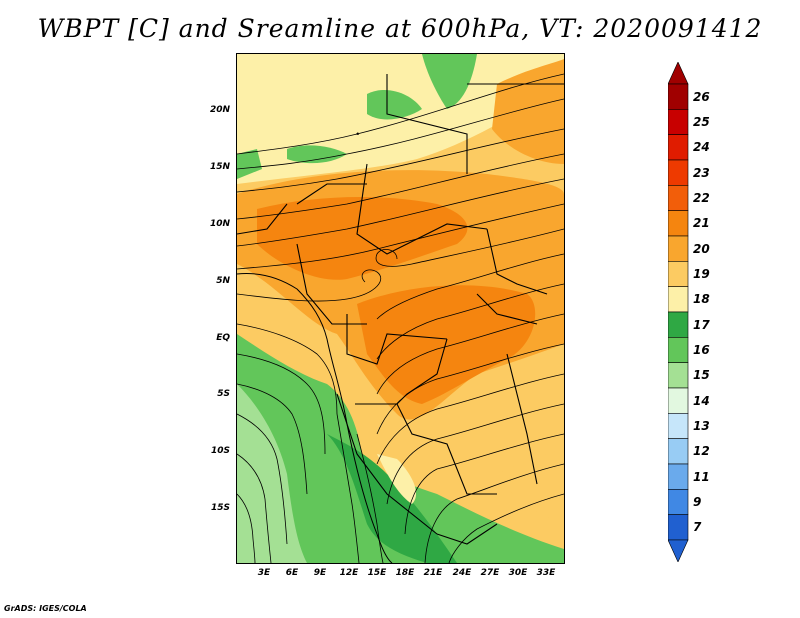 This screenshot has height=618, width=800. I want to click on colorbar-label: 11, so click(701, 476).